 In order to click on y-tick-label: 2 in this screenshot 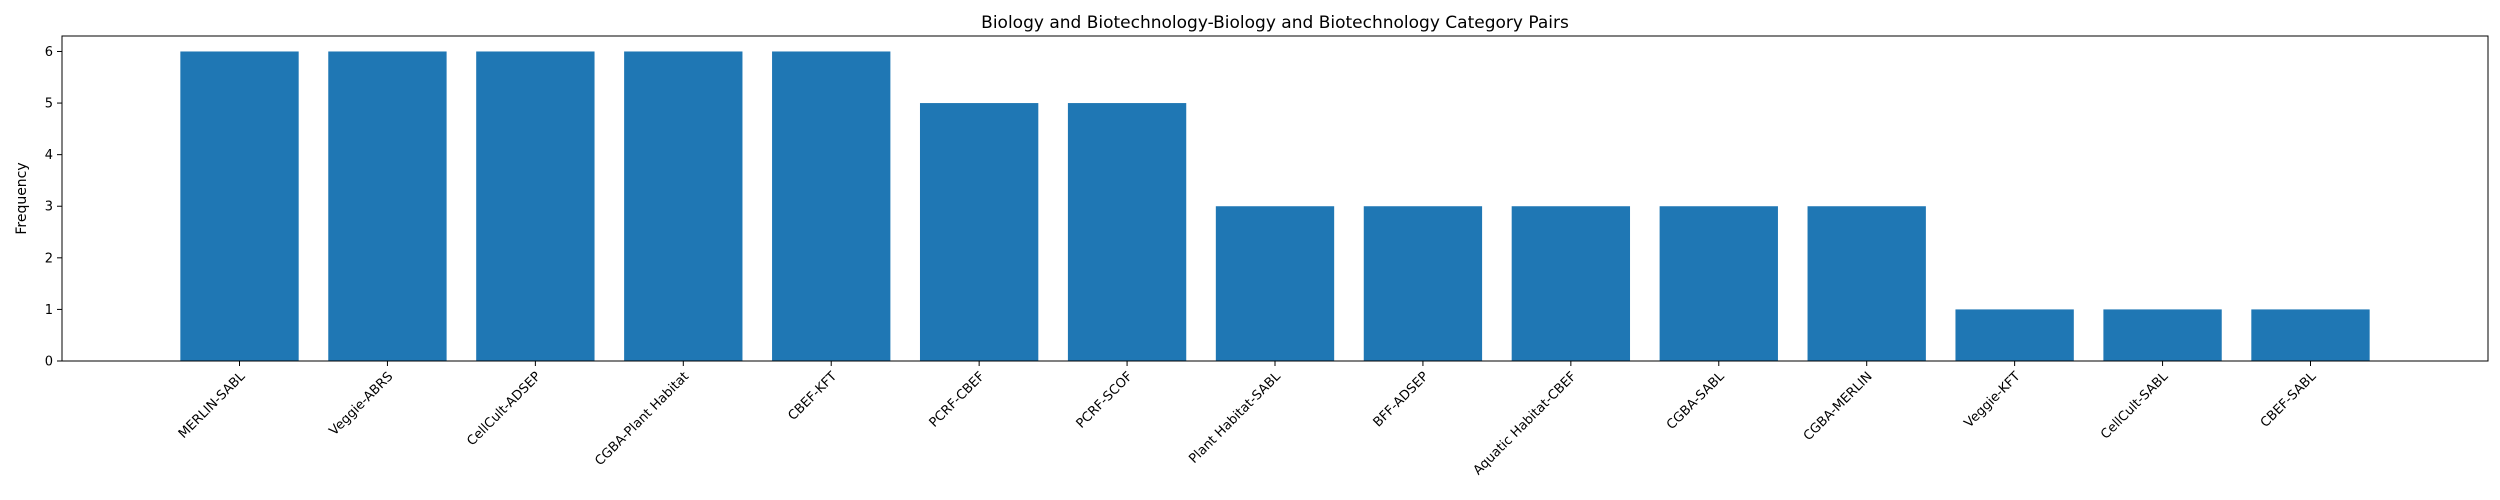, I will do `click(49, 258)`.